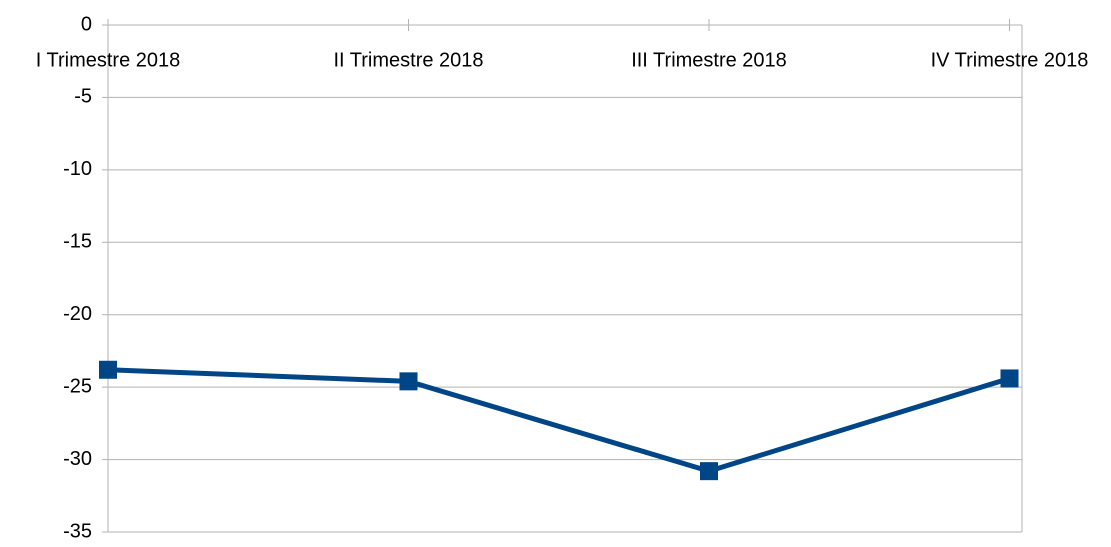 The image size is (1111, 547). Describe the element at coordinates (77, 314) in the screenshot. I see `y-tick-label: -20` at that location.